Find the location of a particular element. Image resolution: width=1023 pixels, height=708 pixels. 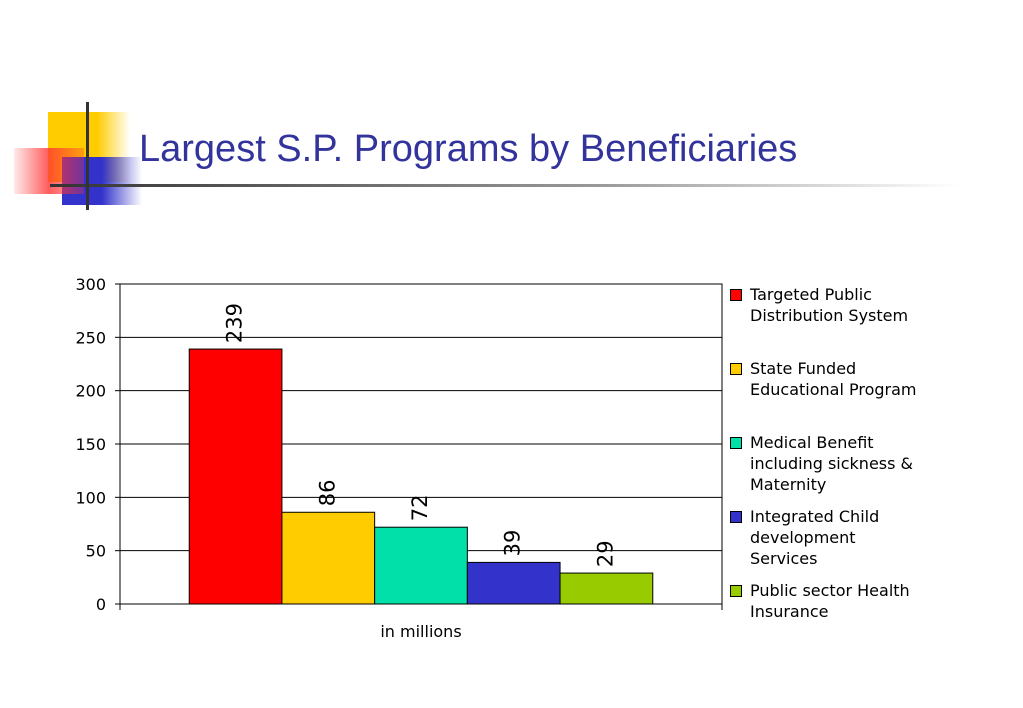

data-label: 239 is located at coordinates (235, 323).